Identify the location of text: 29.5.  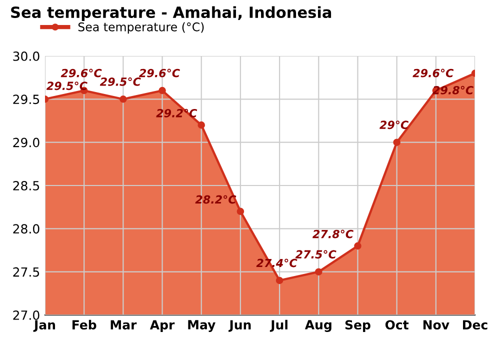
(26, 99).